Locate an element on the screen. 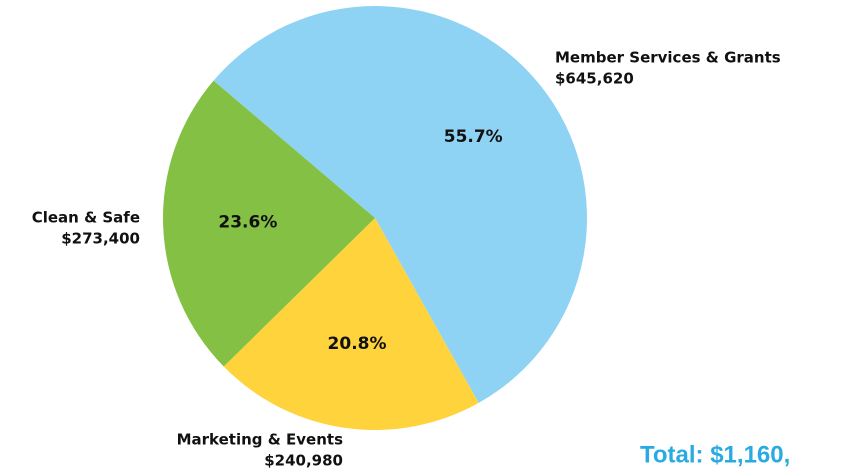 This screenshot has height=475, width=847. pie-slice is located at coordinates (351, 324).